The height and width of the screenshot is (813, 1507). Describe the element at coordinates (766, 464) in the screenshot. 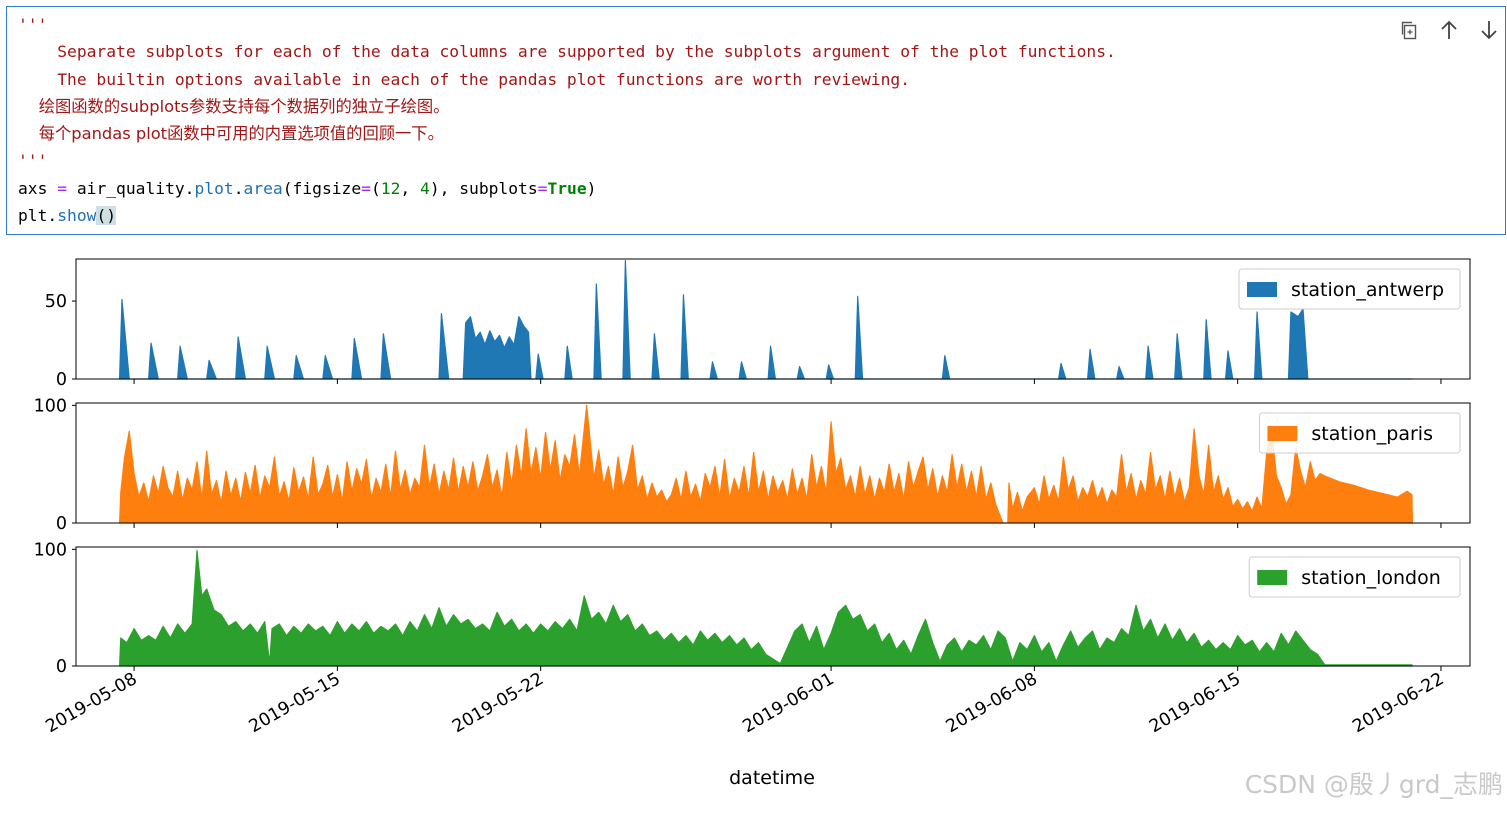

I see `station_paris-area` at that location.